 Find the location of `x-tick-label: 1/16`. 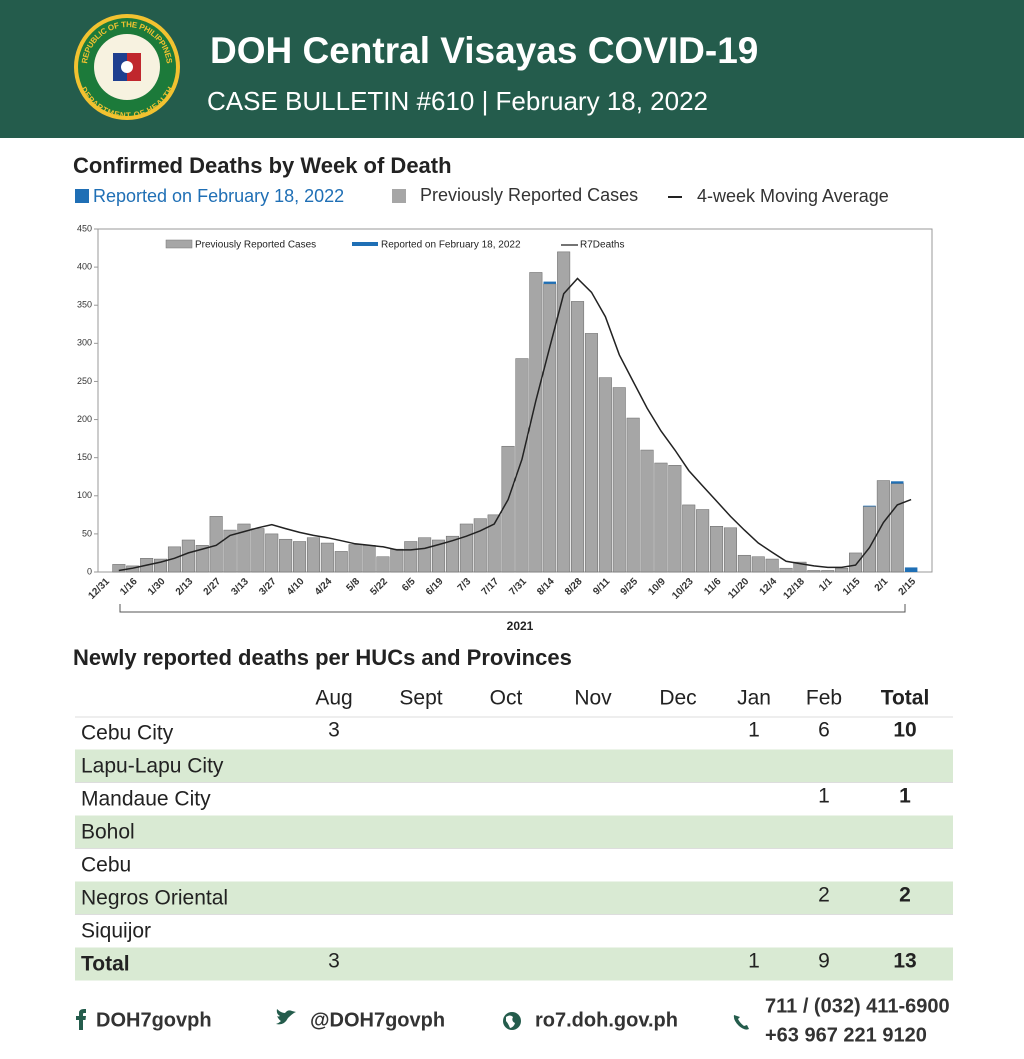

x-tick-label: 1/16 is located at coordinates (129, 587).